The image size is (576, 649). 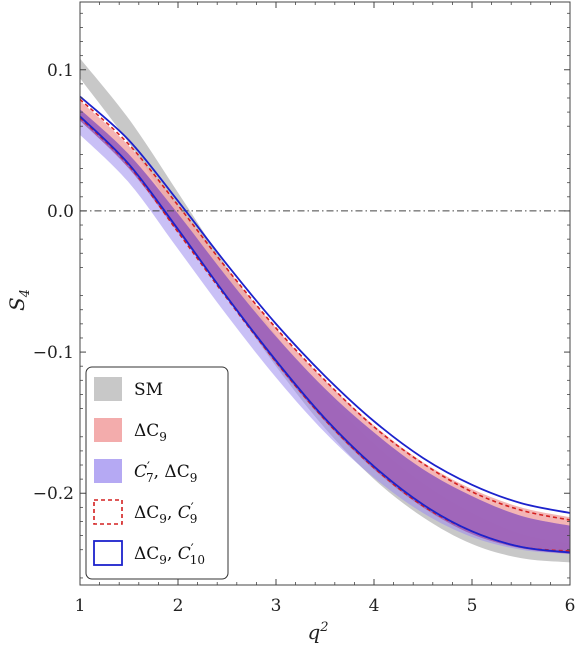 What do you see at coordinates (150, 432) in the screenshot?
I see `legend-label-1: ΔC9` at bounding box center [150, 432].